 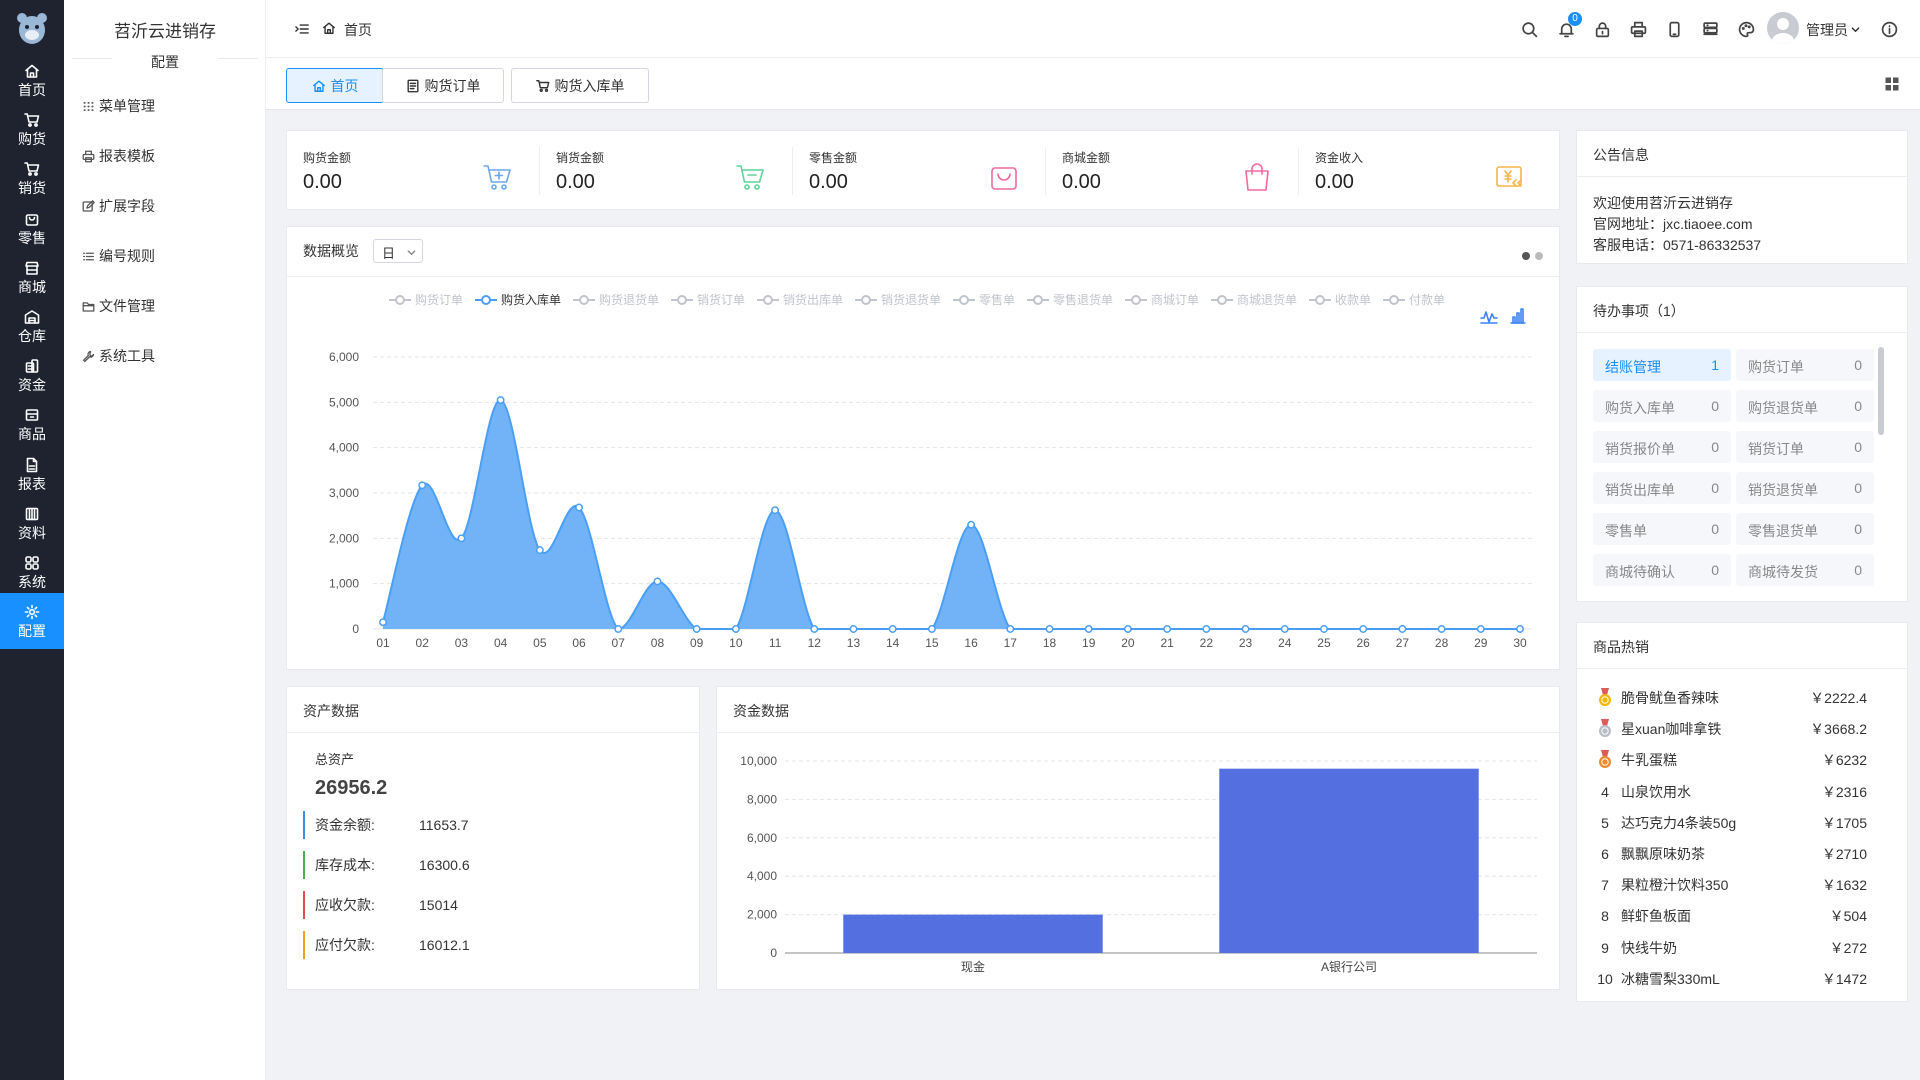 I want to click on legend-item: 收款单, so click(x=1340, y=299).